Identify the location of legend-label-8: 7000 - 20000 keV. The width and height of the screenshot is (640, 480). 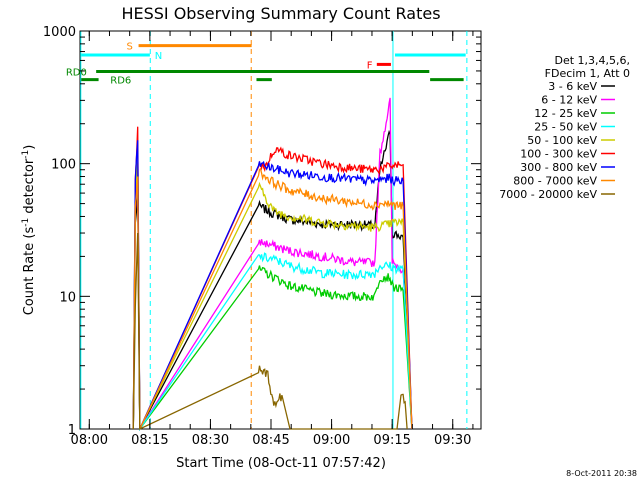
(548, 194).